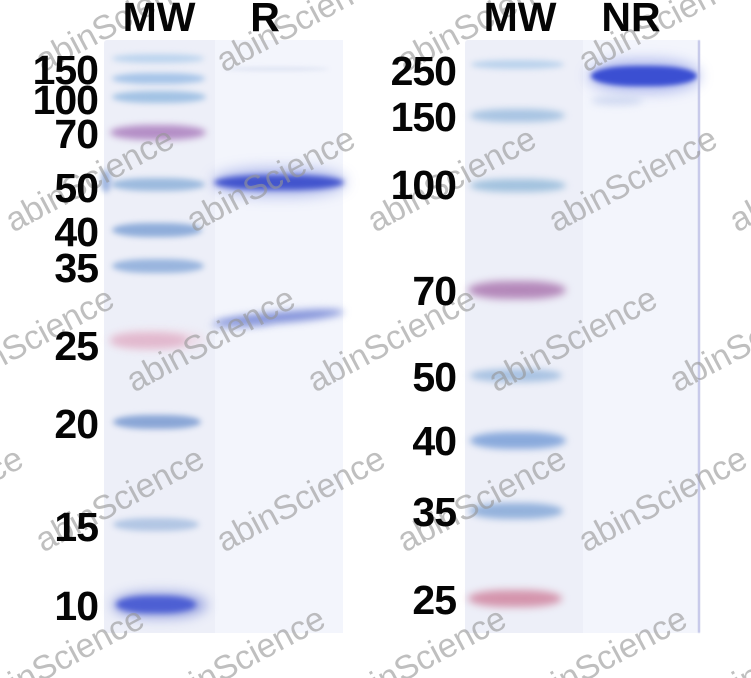  What do you see at coordinates (76, 134) in the screenshot?
I see `mw-label-reduced-70: 70` at bounding box center [76, 134].